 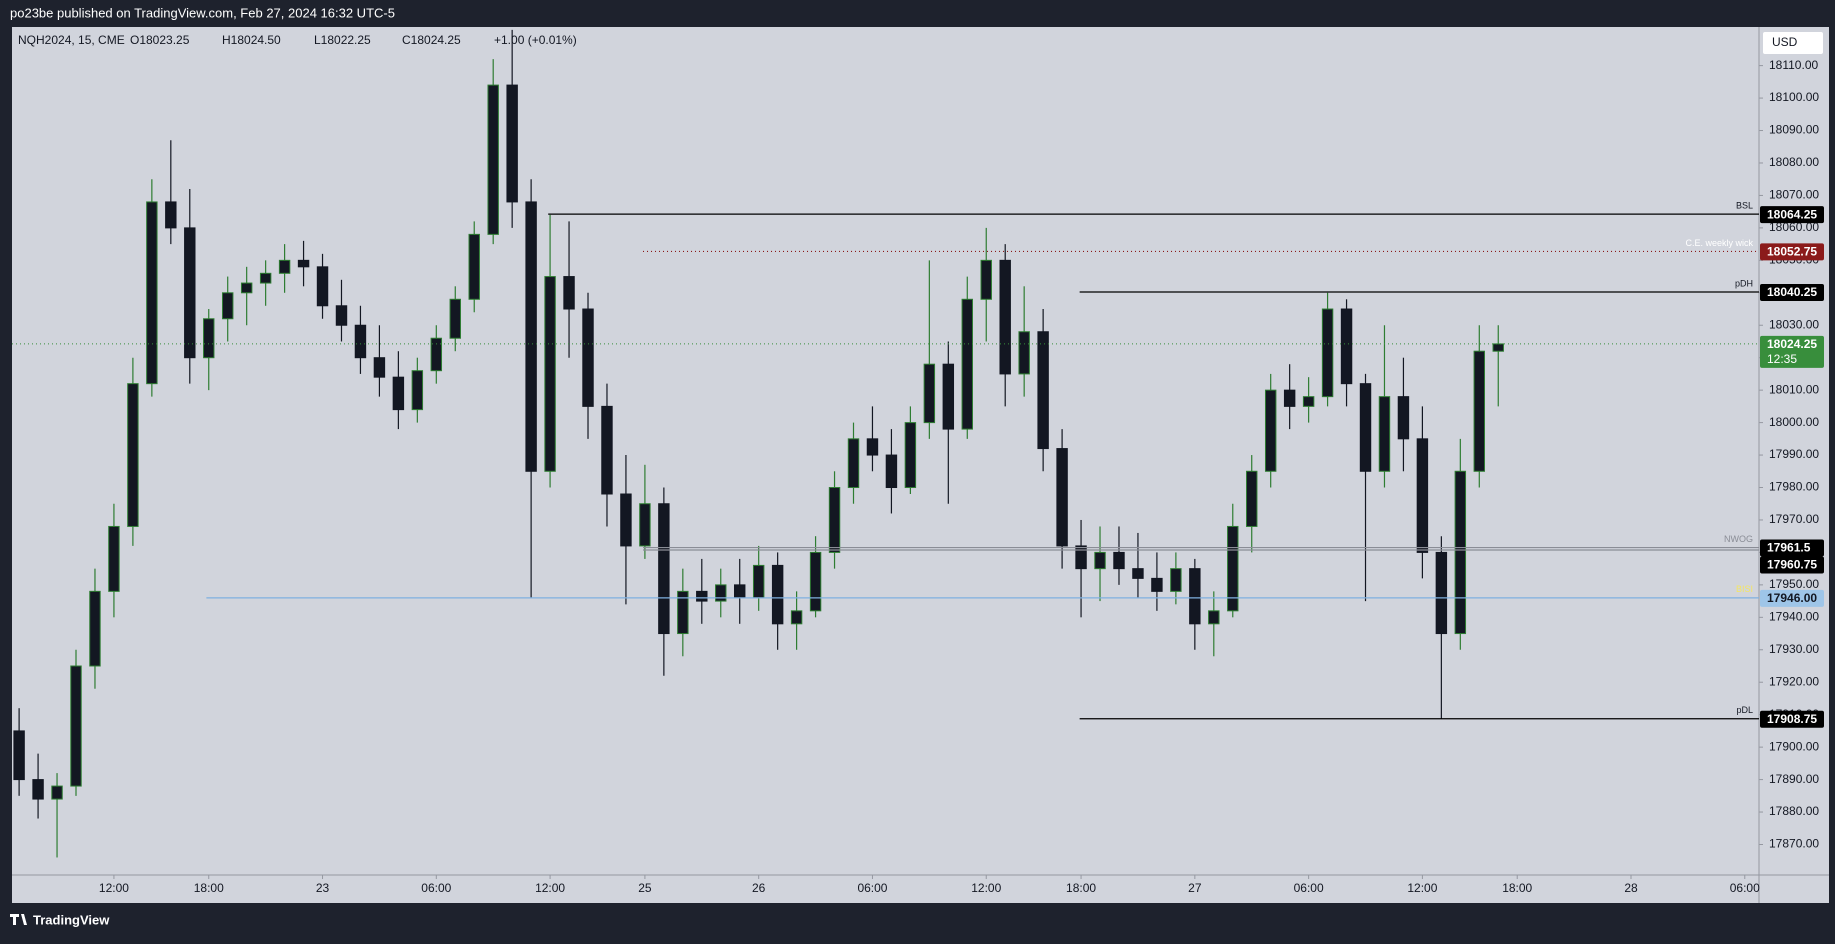 I want to click on price-label: 18052.75, so click(x=1792, y=252).